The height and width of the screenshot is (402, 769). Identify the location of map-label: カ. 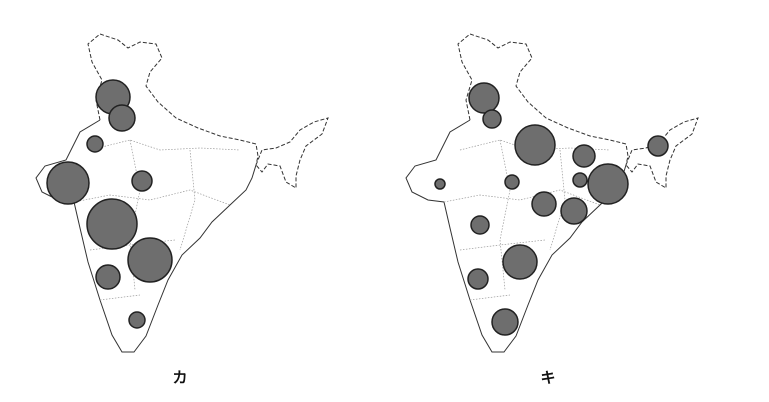
(179, 378).